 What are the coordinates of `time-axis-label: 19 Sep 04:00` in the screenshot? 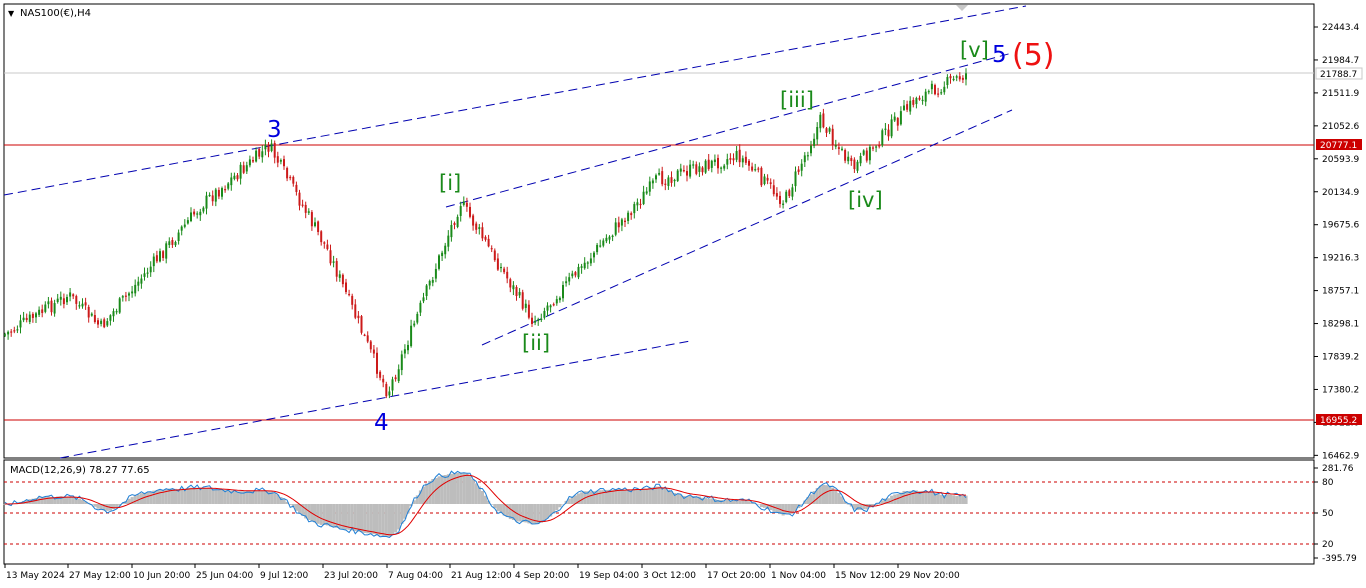 It's located at (609, 576).